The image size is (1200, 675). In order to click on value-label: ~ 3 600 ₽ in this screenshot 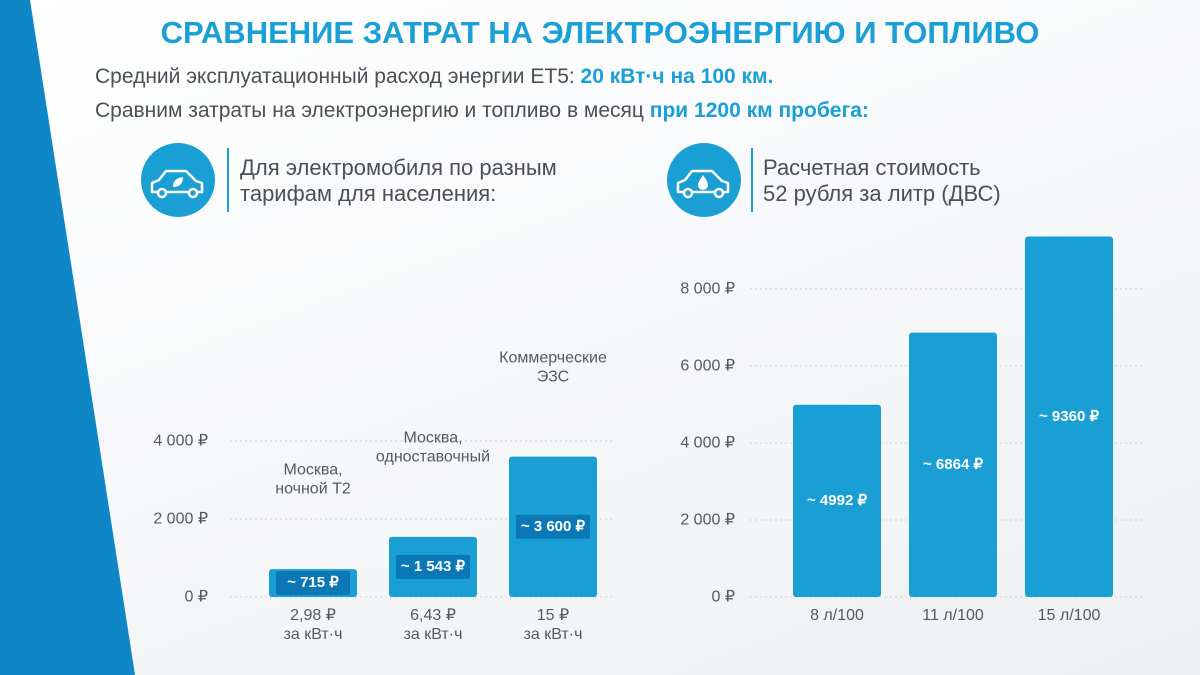, I will do `click(553, 526)`.